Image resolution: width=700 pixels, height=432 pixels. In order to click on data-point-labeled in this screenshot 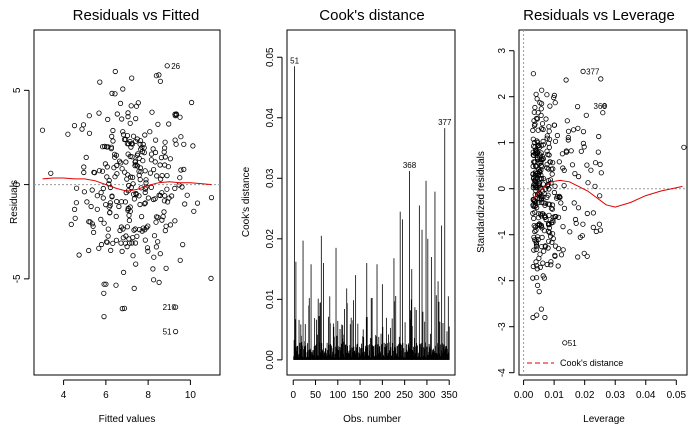, I will do `click(583, 71)`.